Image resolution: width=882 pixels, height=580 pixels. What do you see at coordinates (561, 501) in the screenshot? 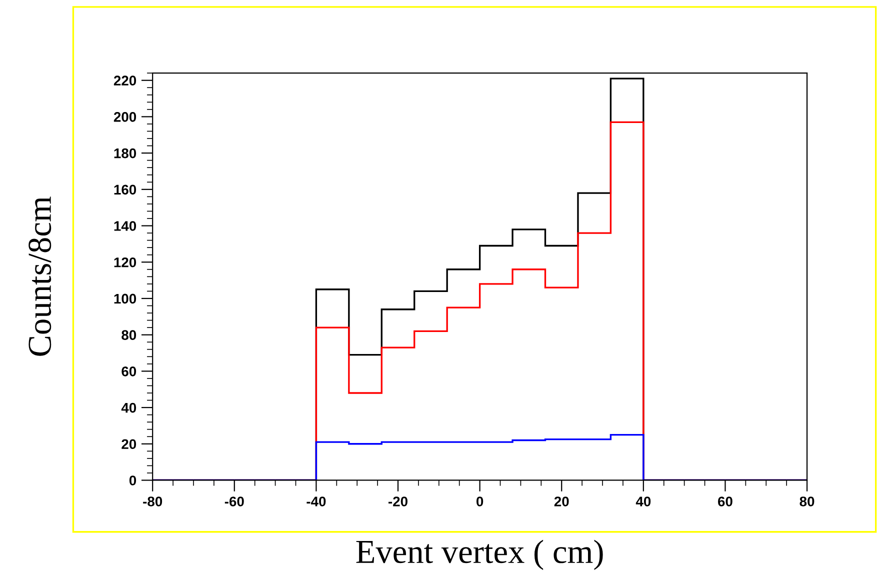
I see `x-tick-label: 20` at bounding box center [561, 501].